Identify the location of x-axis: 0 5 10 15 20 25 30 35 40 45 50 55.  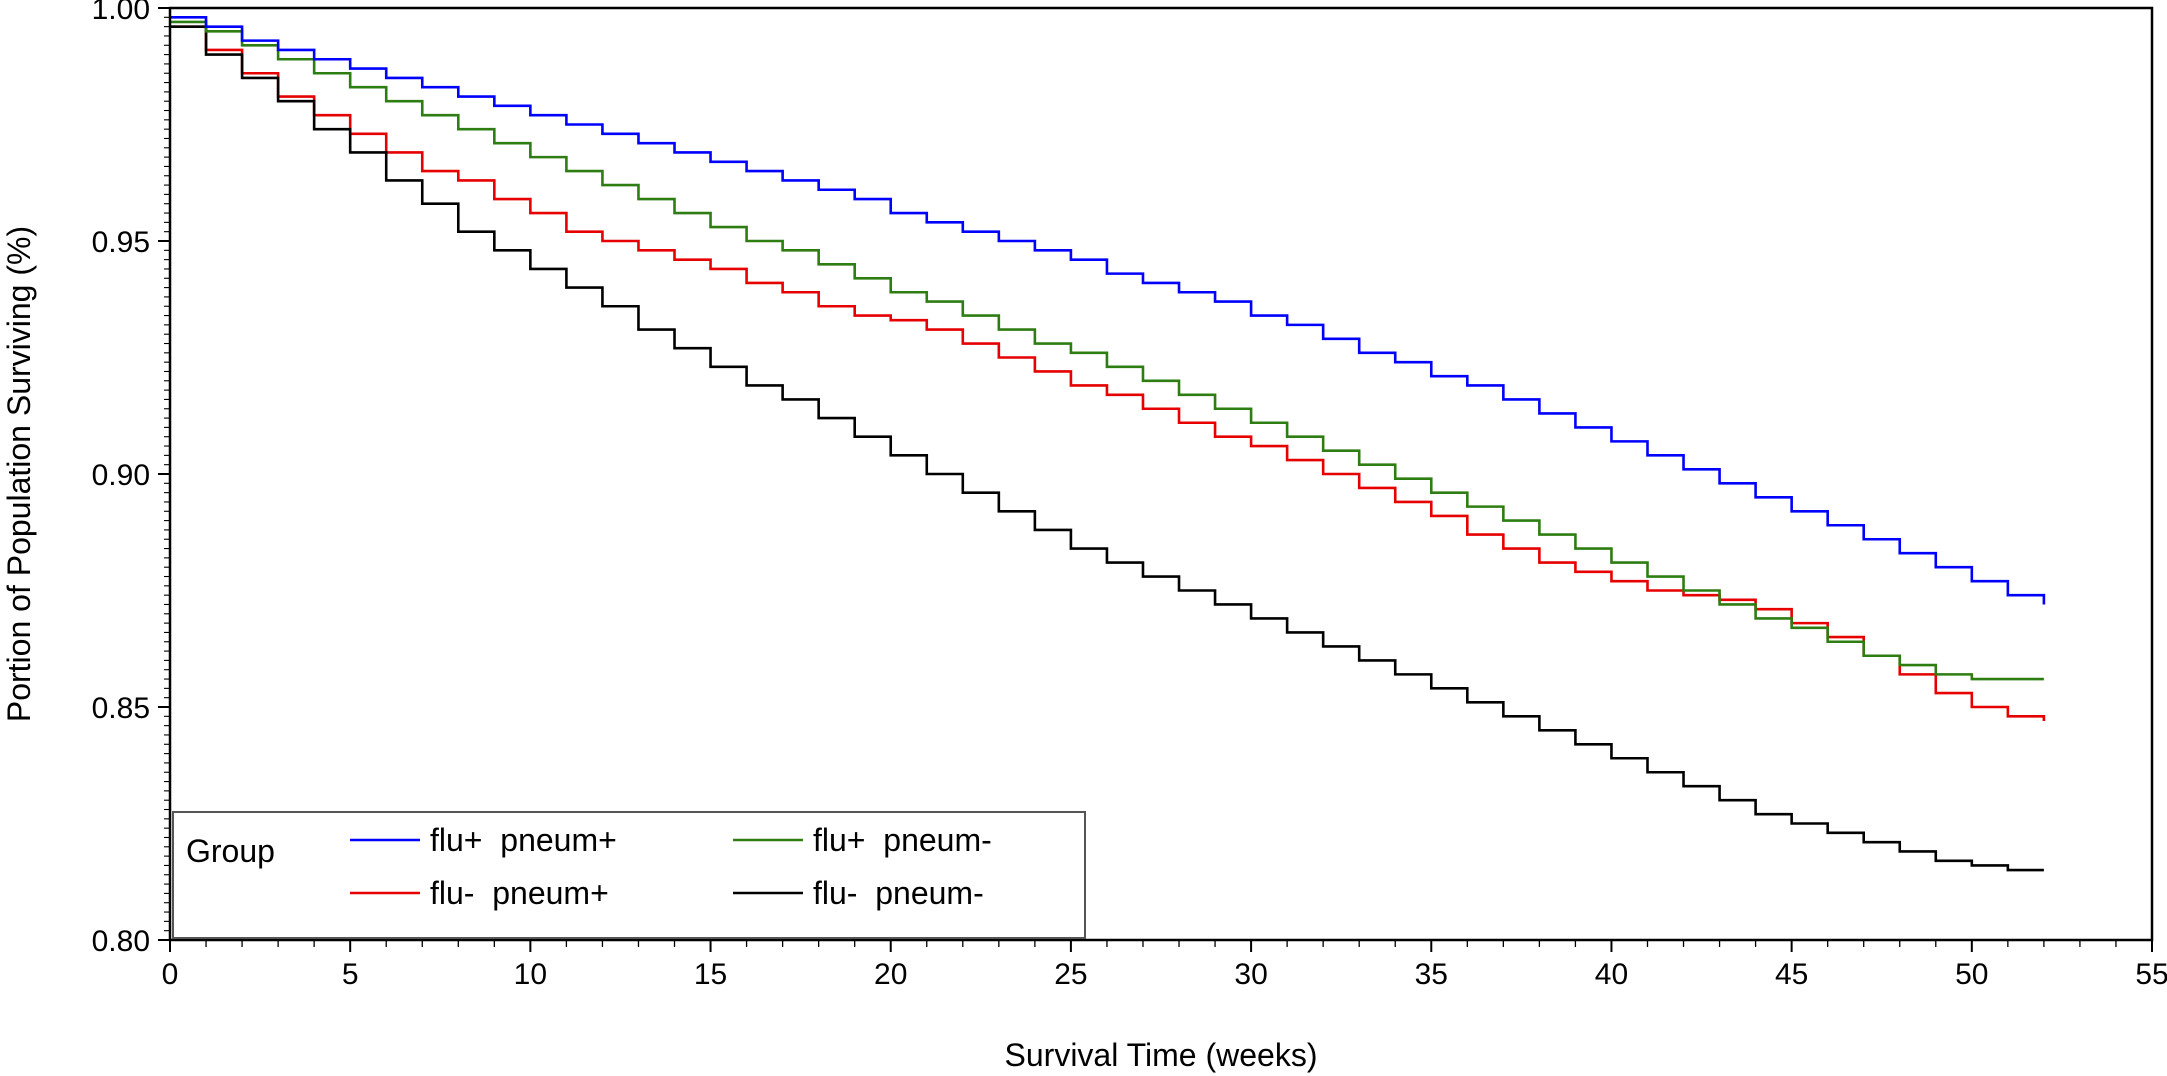
(1164, 965).